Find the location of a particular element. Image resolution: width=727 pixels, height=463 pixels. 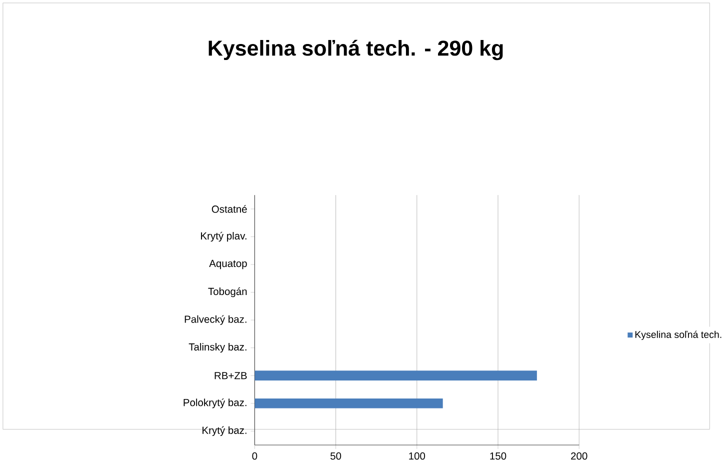

chart-title: Kyselina soľná tech. - 290 kg is located at coordinates (355, 50).